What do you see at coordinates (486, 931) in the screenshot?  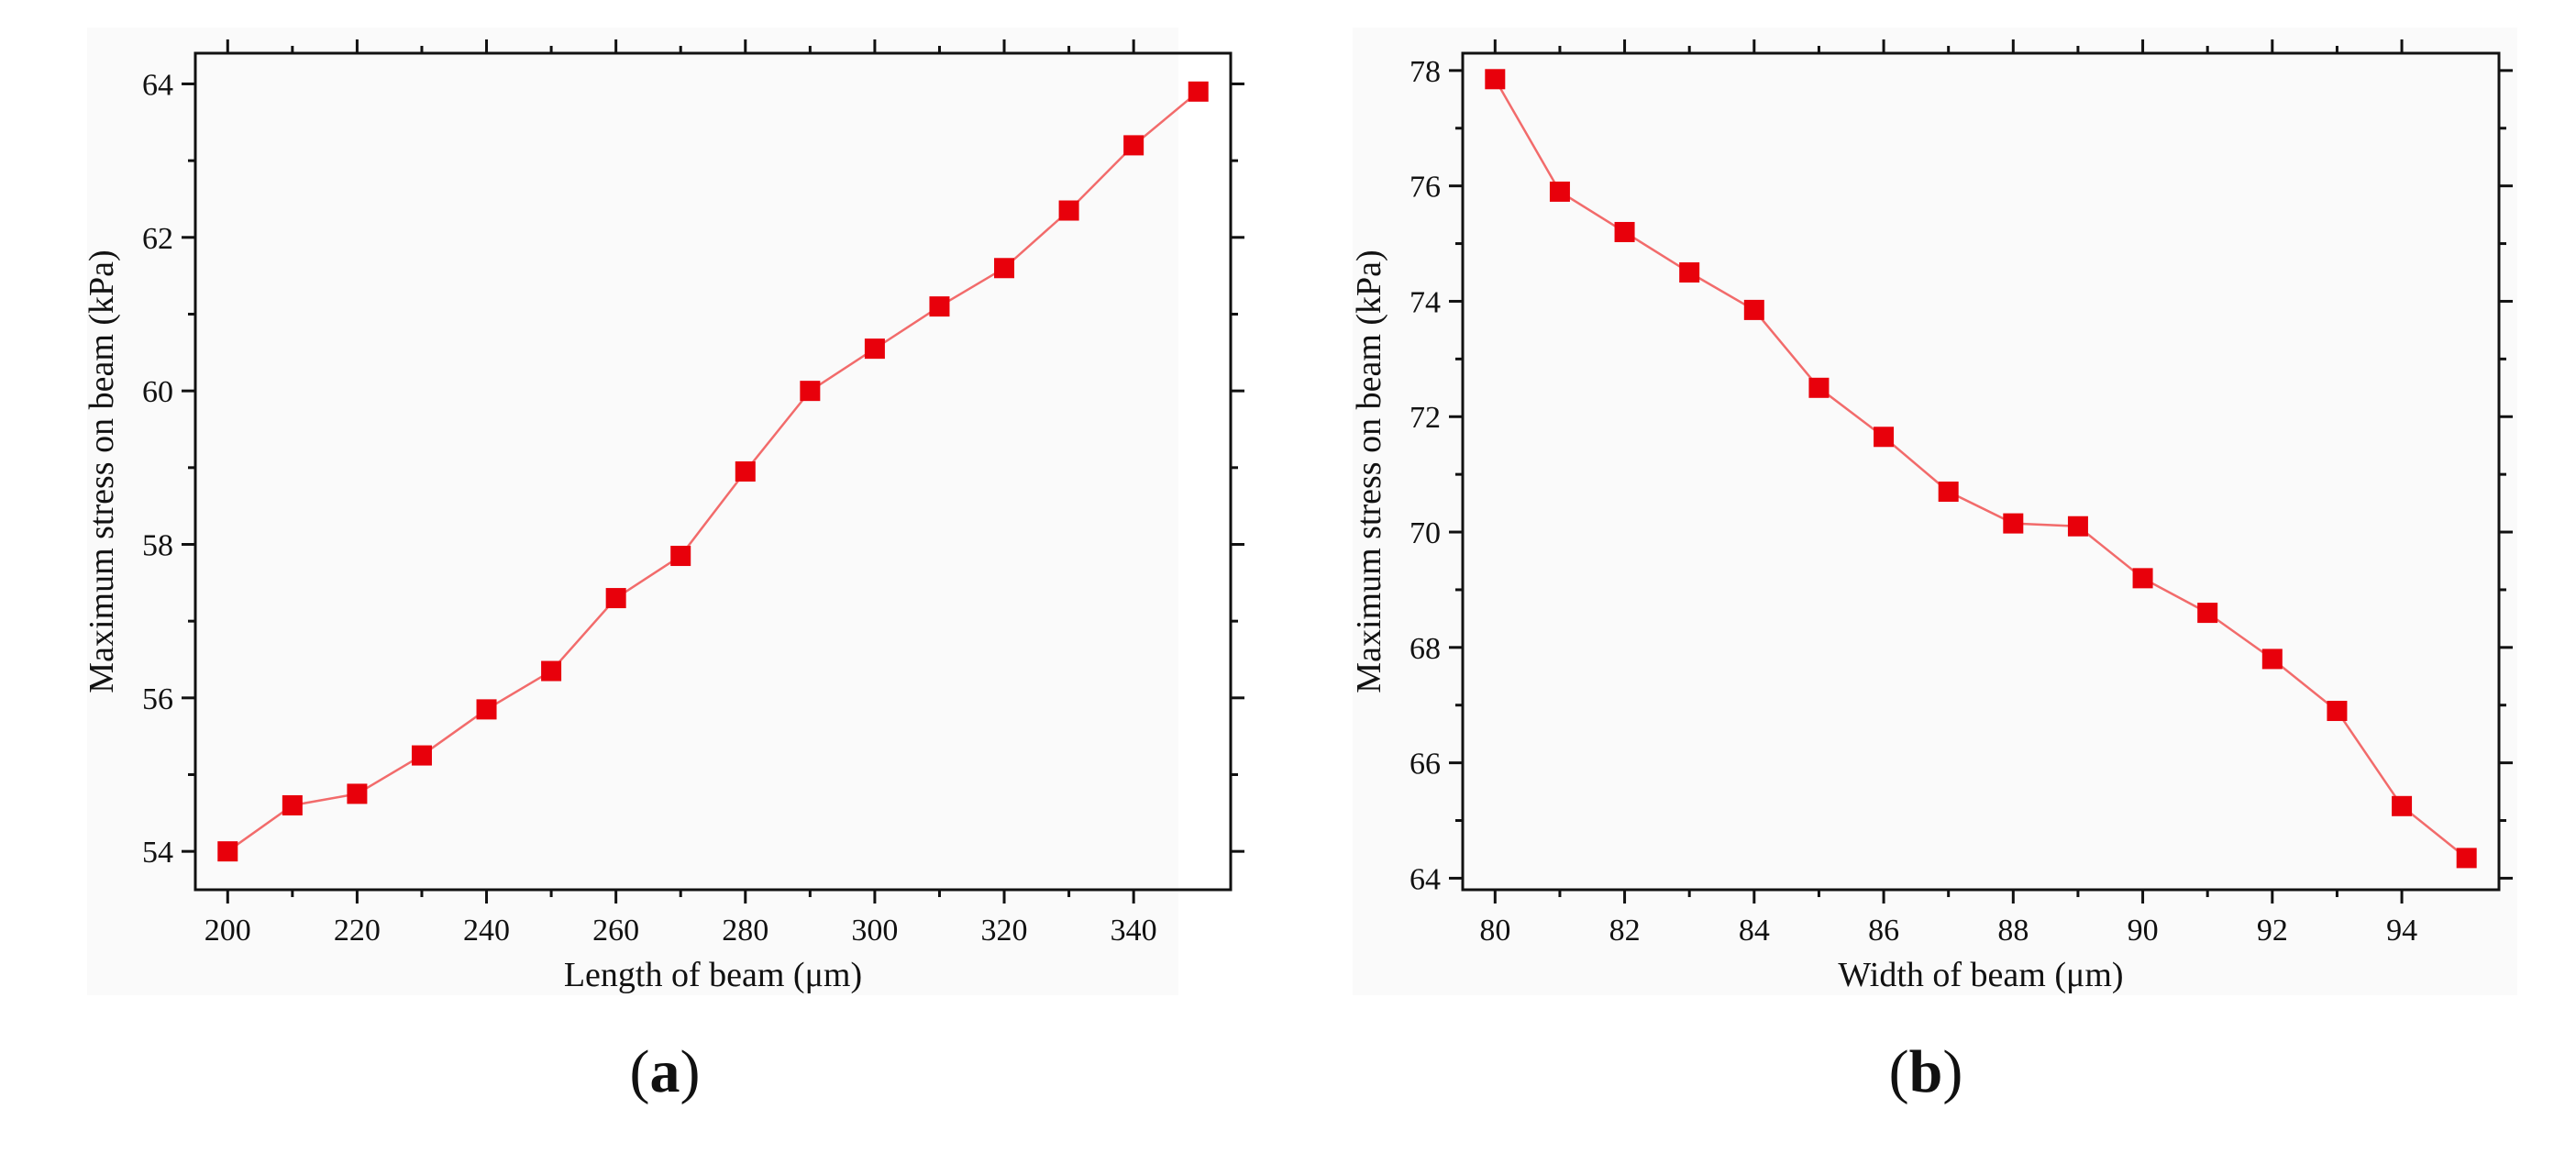 I see `x-tick-label: 240` at bounding box center [486, 931].